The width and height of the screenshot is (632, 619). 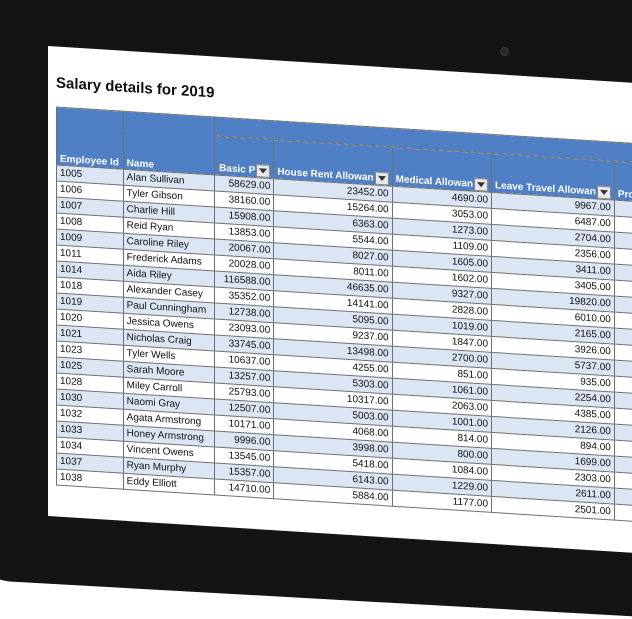 I want to click on col-header-leave-travel: Leave Travel Allowan, so click(x=553, y=176).